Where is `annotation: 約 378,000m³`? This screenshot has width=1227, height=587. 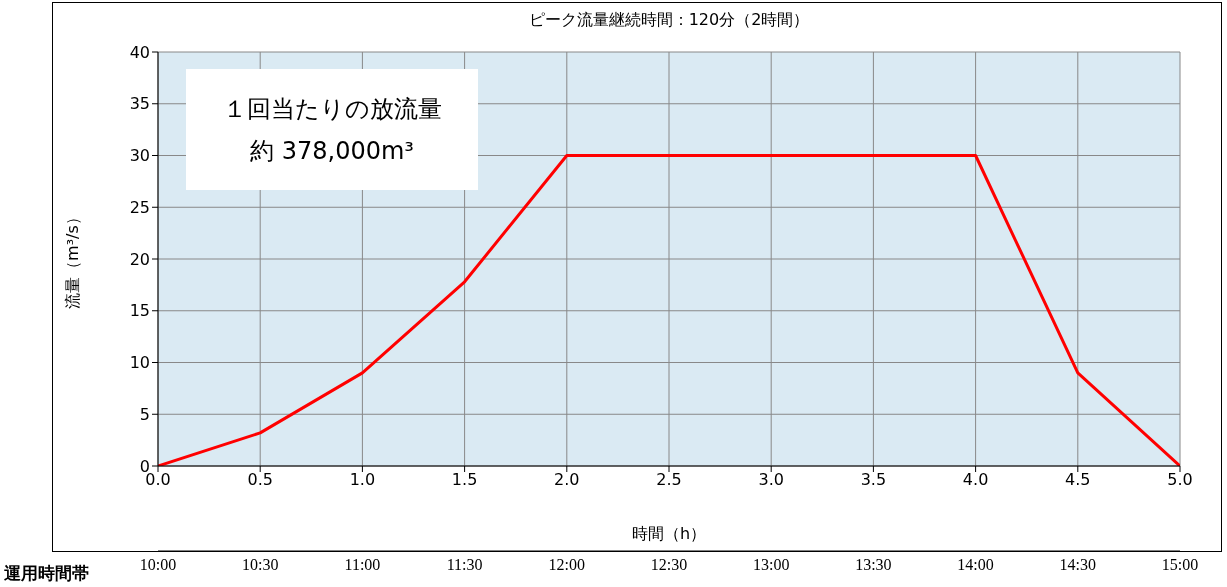 annotation: 約 378,000m³ is located at coordinates (332, 151).